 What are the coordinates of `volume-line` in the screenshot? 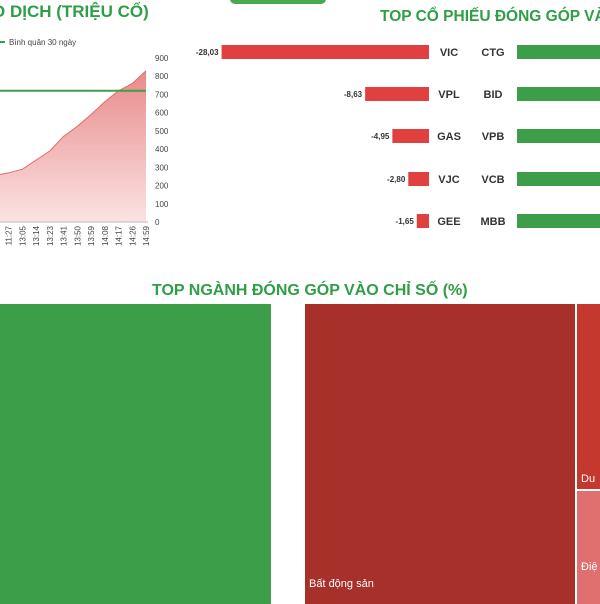 It's located at (73, 123).